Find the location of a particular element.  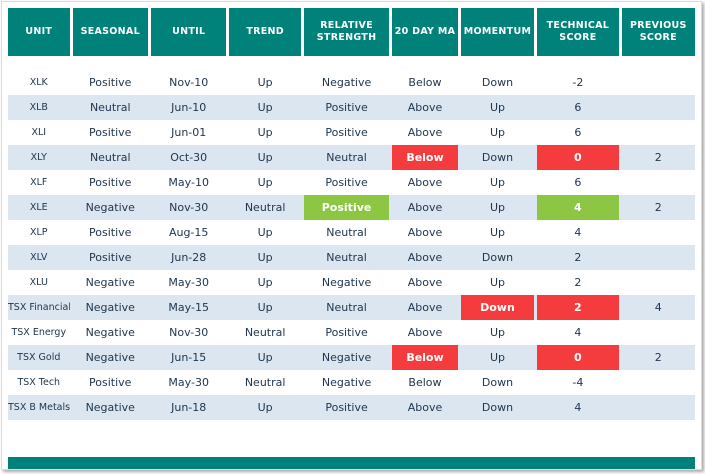

table-row: XLI Positive Jun-01 Up Positive Above Up 6 is located at coordinates (351, 132).